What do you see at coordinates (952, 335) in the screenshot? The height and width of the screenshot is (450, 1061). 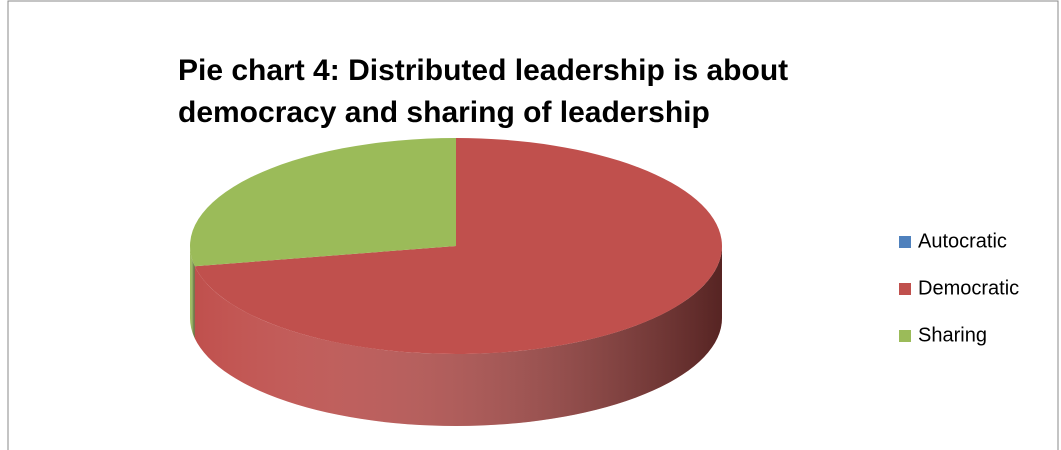 I see `legend-label: Sharing` at bounding box center [952, 335].